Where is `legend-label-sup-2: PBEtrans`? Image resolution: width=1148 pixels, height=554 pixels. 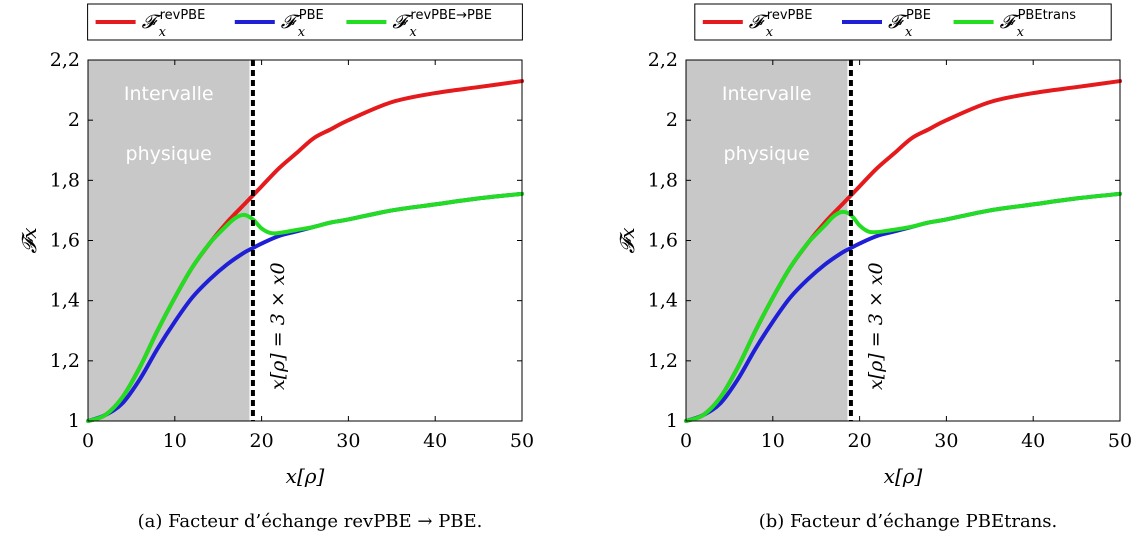 legend-label-sup-2: PBEtrans is located at coordinates (1047, 15).